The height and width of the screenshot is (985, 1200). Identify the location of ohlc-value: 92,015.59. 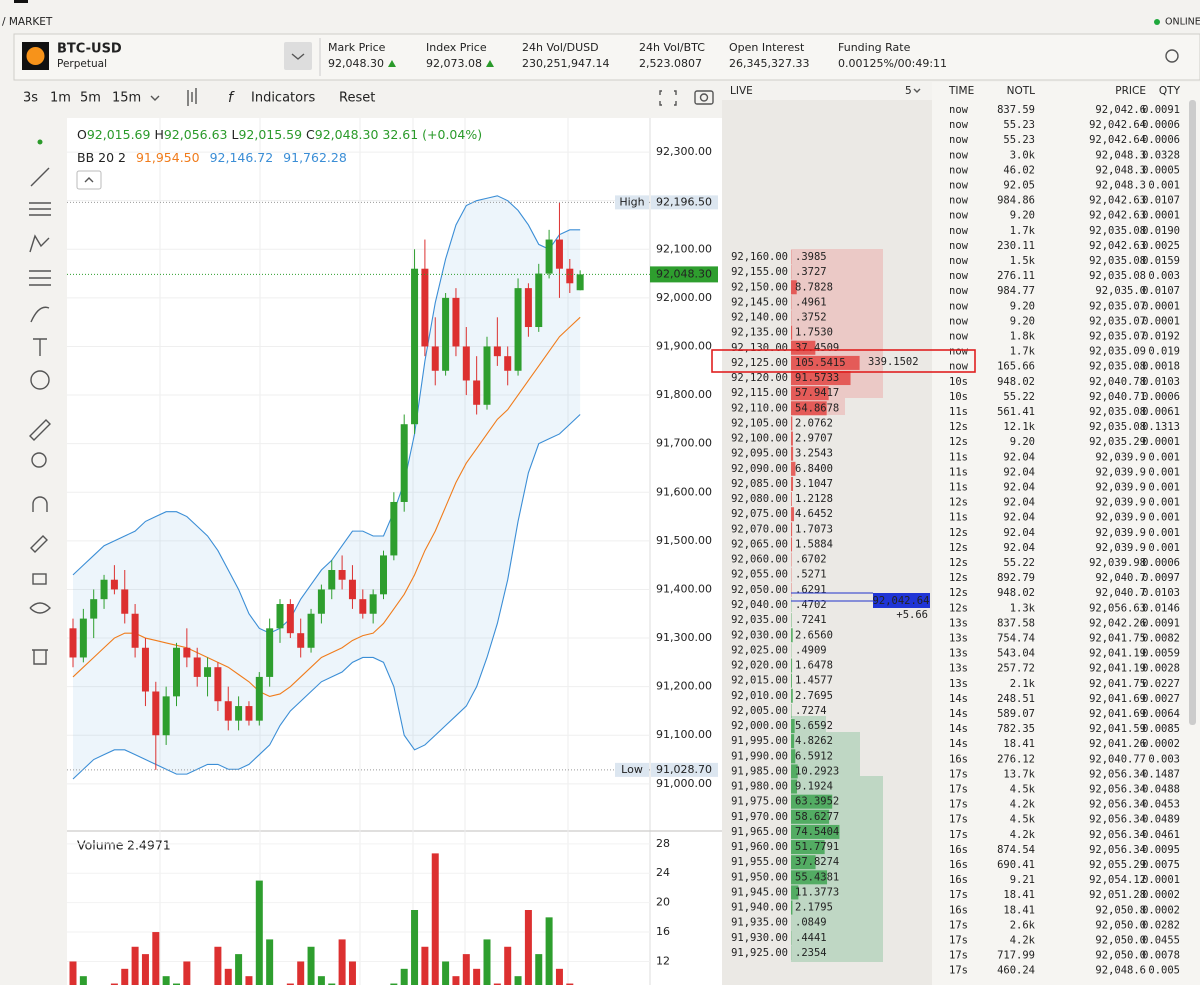
(270, 134).